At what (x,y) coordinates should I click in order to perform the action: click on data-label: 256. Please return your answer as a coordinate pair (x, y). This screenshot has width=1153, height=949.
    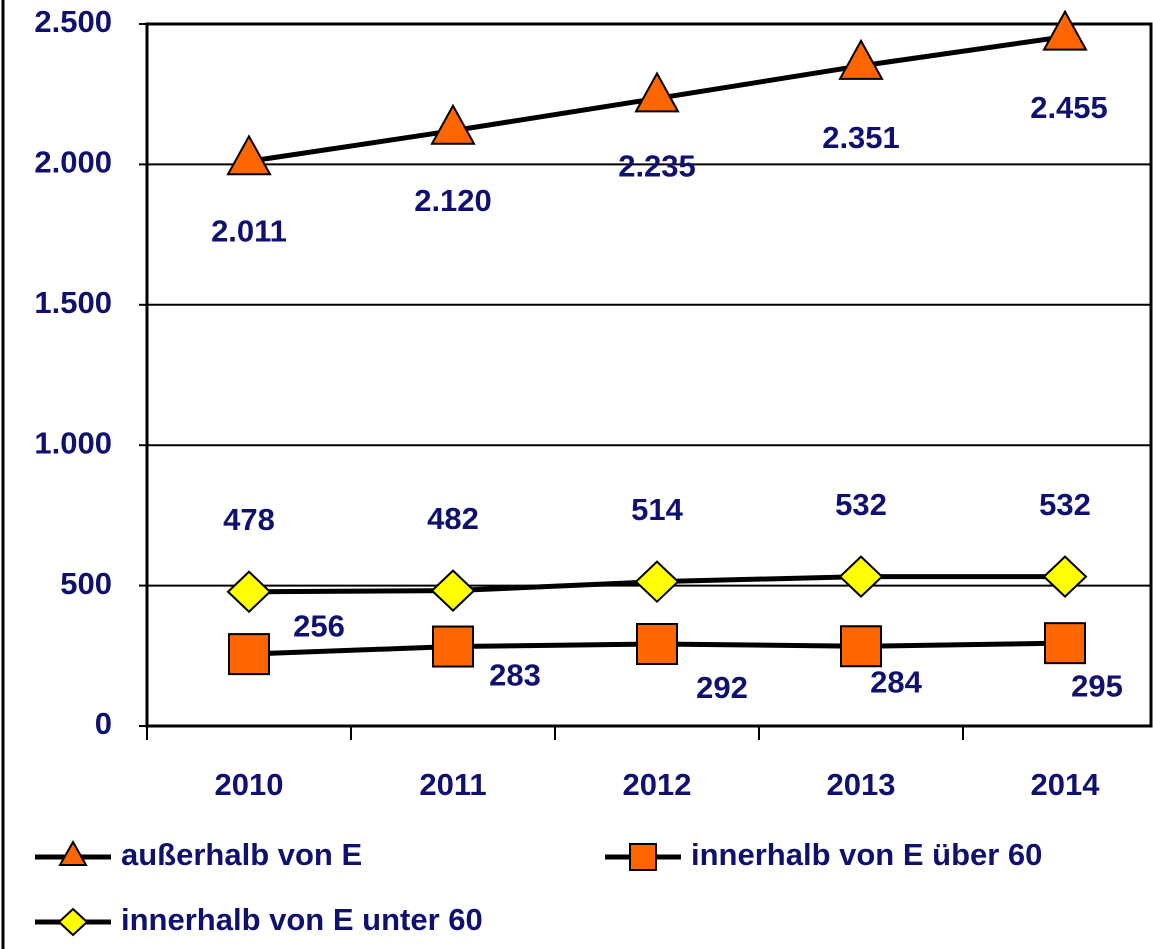
    Looking at the image, I should click on (319, 625).